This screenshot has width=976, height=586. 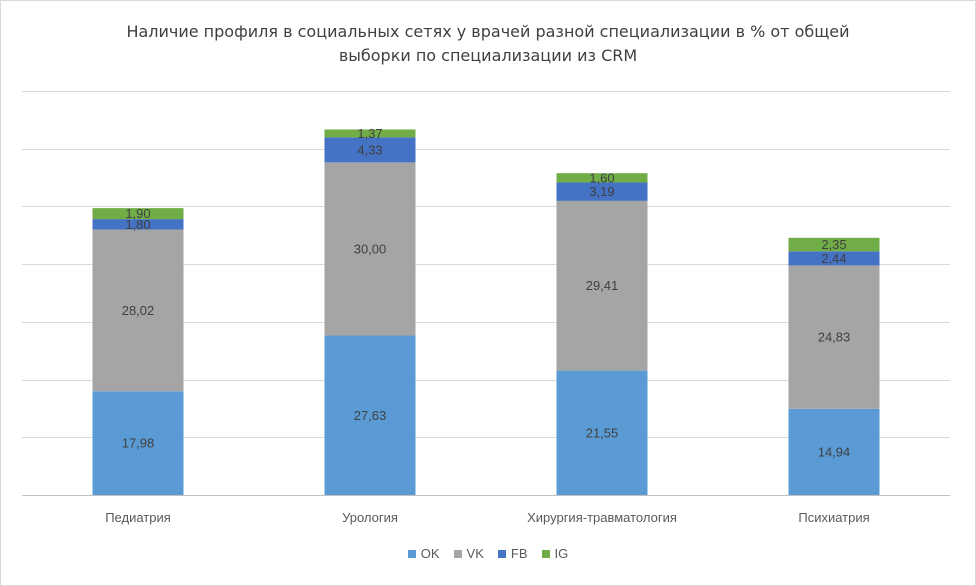 I want to click on data-label: 24,83, so click(x=834, y=337).